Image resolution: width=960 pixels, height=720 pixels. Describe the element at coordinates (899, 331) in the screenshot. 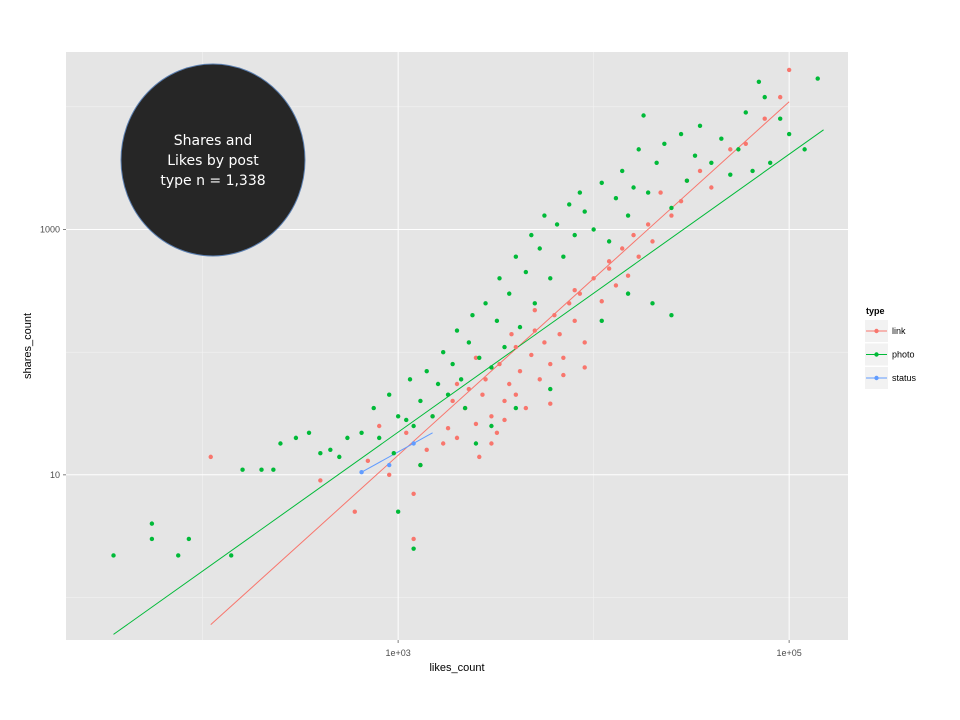

I see `legend-label-link: link` at that location.